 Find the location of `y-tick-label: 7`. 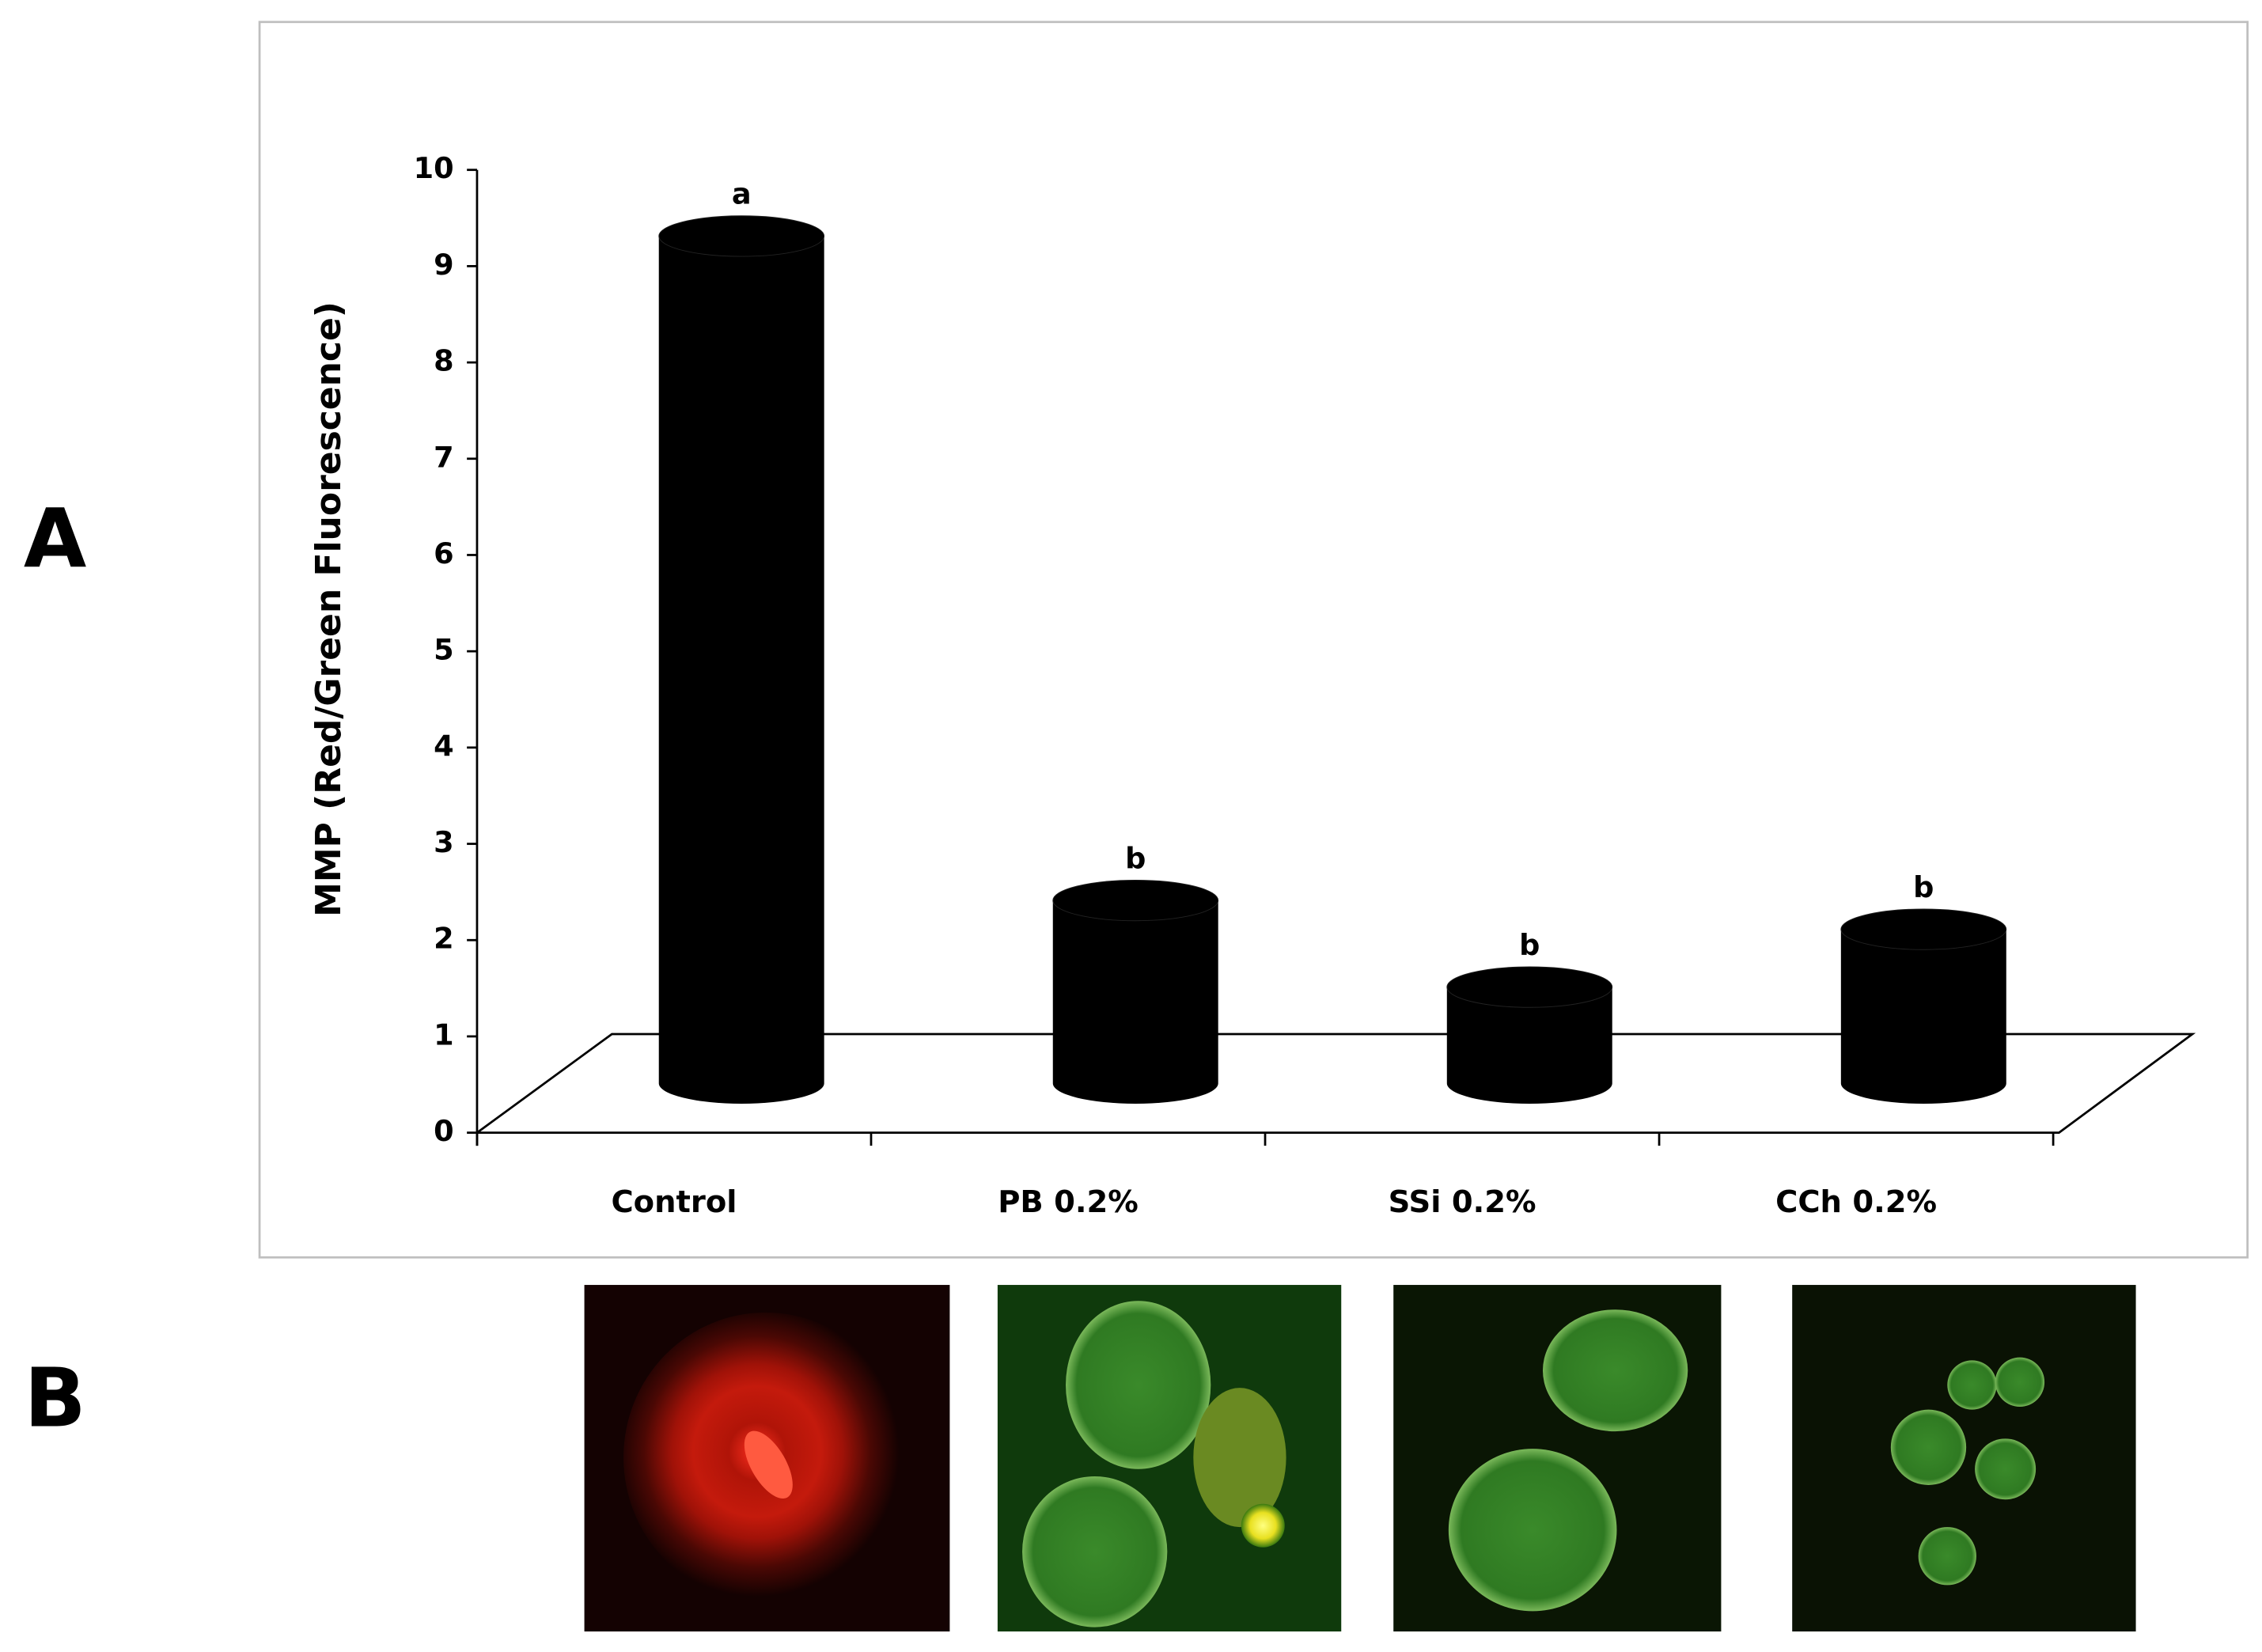

y-tick-label: 7 is located at coordinates (444, 457).